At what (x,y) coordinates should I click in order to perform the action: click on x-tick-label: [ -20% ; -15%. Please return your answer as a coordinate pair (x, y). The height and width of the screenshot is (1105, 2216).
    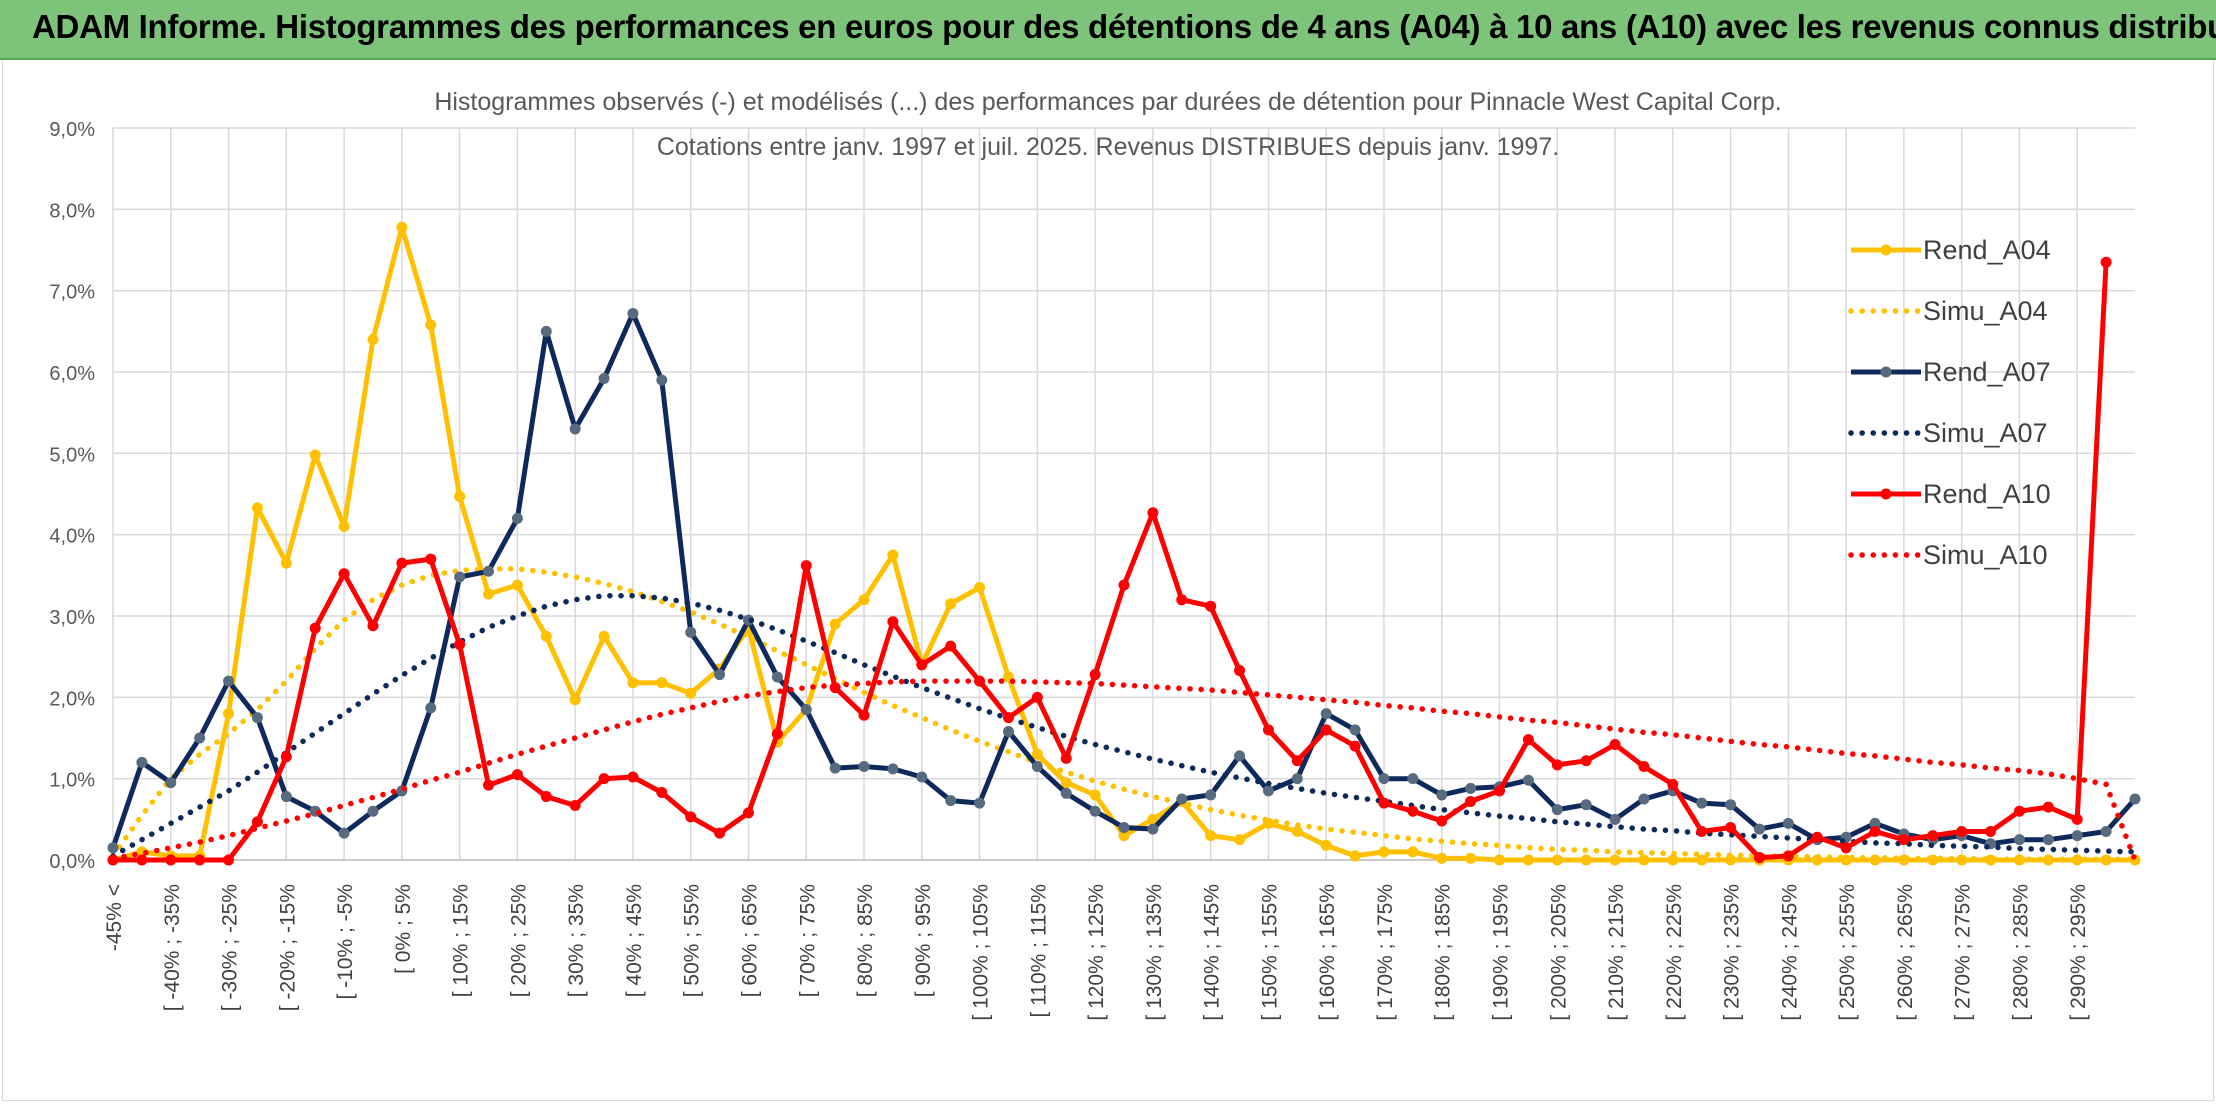
    Looking at the image, I should click on (287, 947).